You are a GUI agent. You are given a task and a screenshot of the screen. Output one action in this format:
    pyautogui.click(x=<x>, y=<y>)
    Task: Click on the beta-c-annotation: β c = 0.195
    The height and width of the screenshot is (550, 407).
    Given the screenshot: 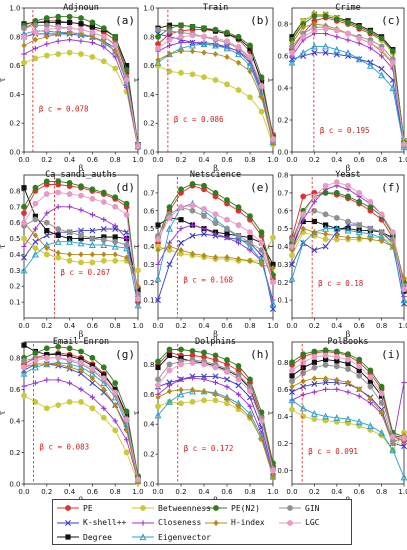 What is the action you would take?
    pyautogui.click(x=345, y=130)
    